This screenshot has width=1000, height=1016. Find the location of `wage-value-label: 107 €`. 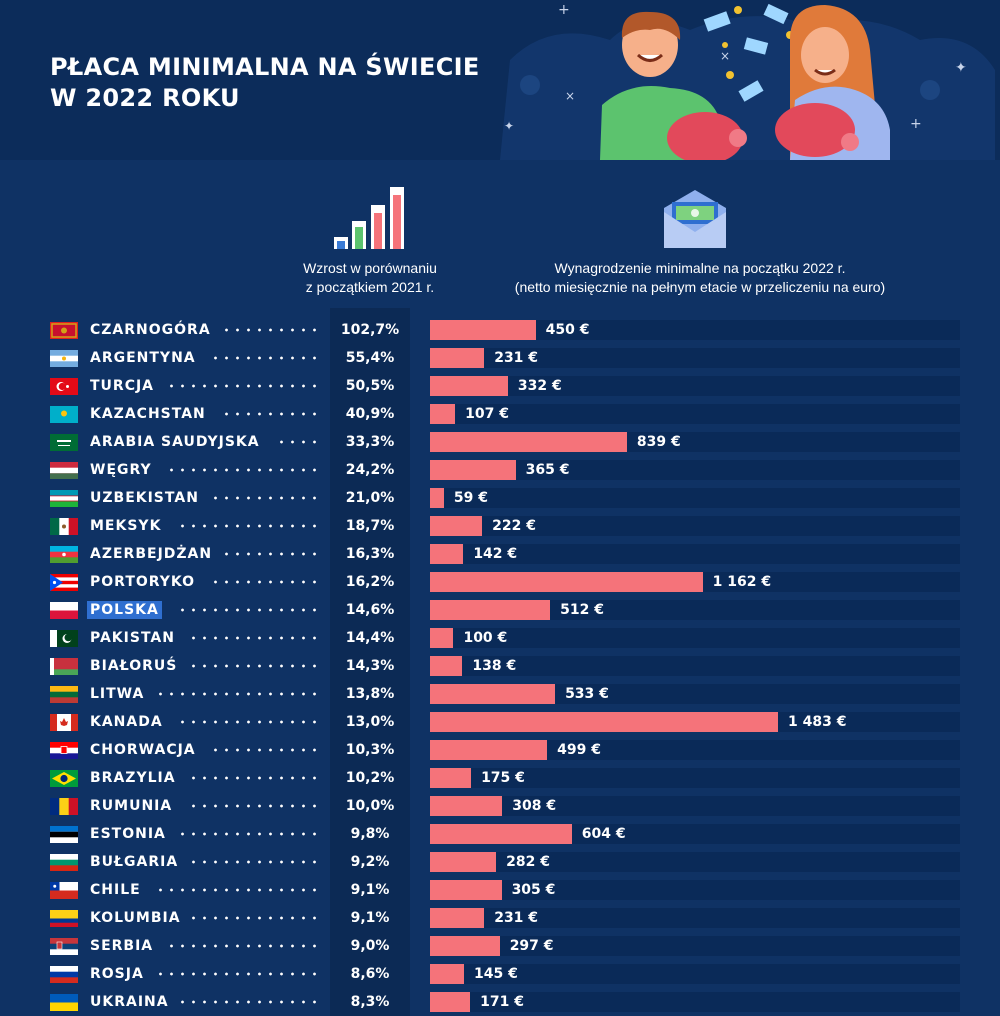

wage-value-label: 107 € is located at coordinates (487, 414).